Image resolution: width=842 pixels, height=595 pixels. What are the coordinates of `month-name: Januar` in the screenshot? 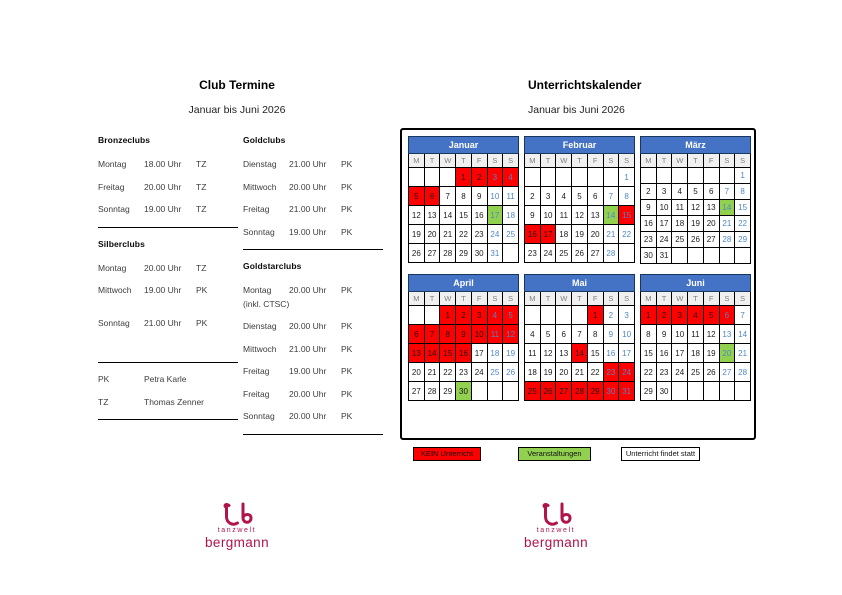 It's located at (463, 145).